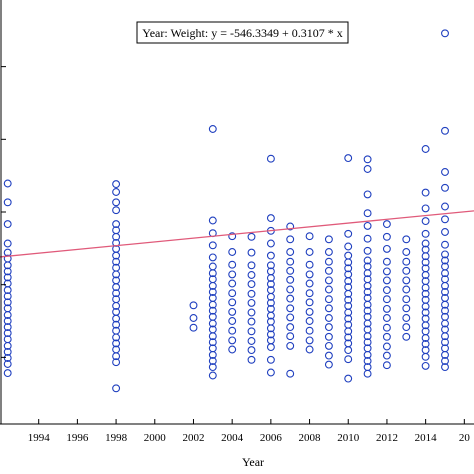 This screenshot has width=474, height=474. Describe the element at coordinates (237, 234) in the screenshot. I see `regression-line` at that location.